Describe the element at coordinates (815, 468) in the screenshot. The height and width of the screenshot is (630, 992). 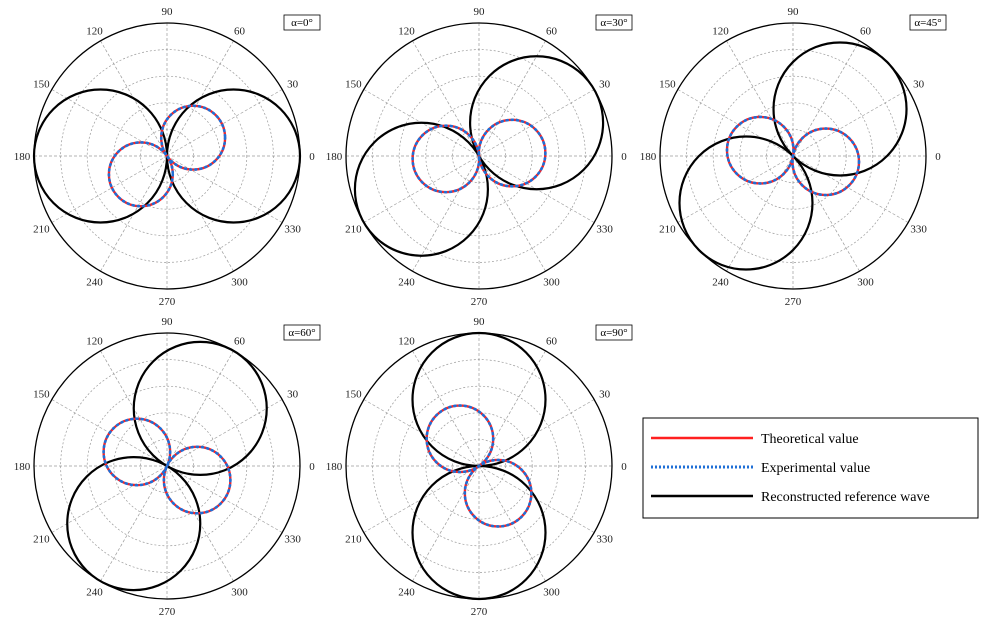
I see `legend-label: Experimental value` at that location.